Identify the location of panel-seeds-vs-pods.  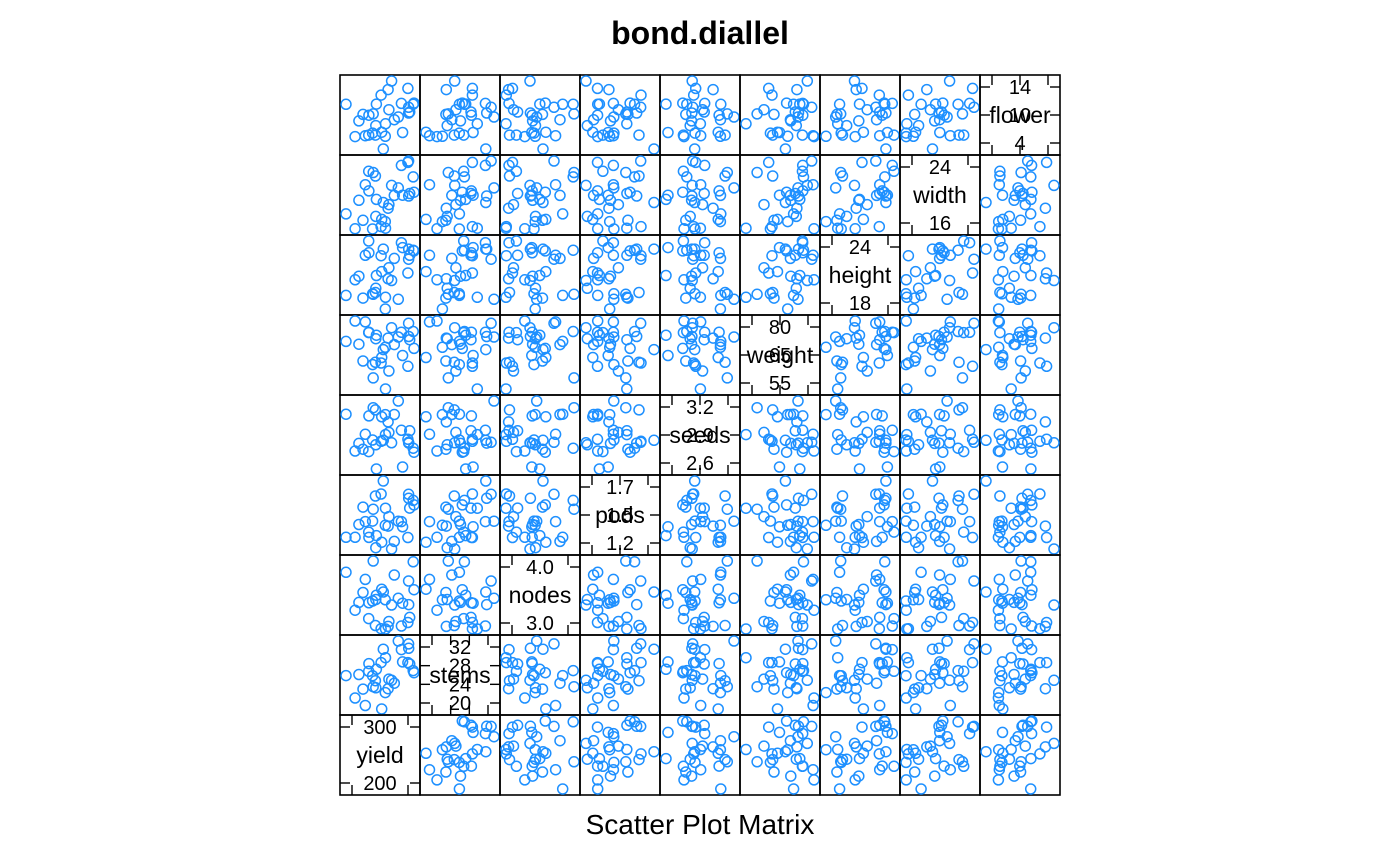
(620, 435).